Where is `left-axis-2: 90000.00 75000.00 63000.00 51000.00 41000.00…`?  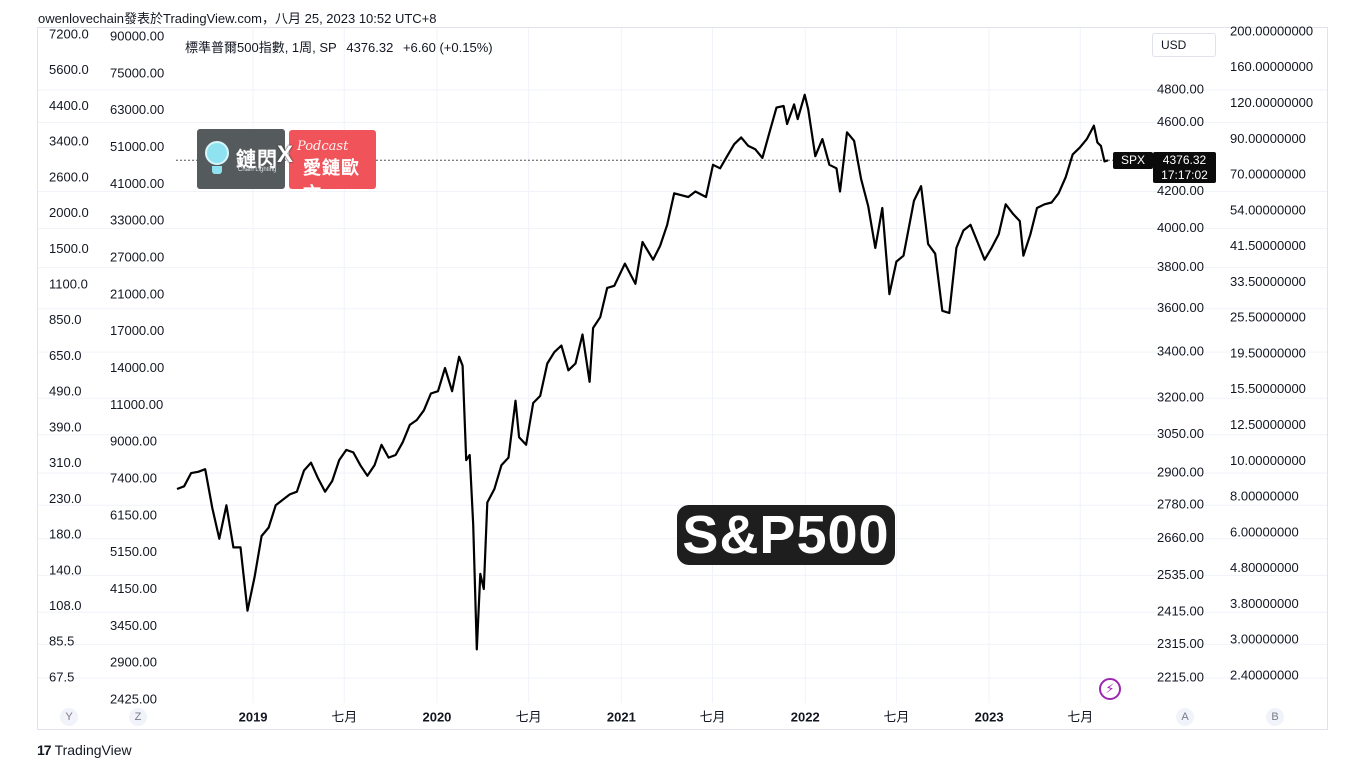
left-axis-2: 90000.00 75000.00 63000.00 51000.00 41000.00… is located at coordinates (137, 367).